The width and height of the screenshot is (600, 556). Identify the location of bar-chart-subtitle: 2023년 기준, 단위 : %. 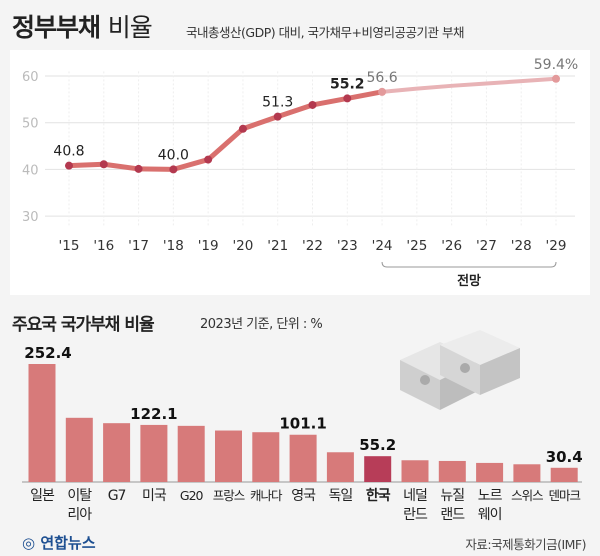
(261, 324).